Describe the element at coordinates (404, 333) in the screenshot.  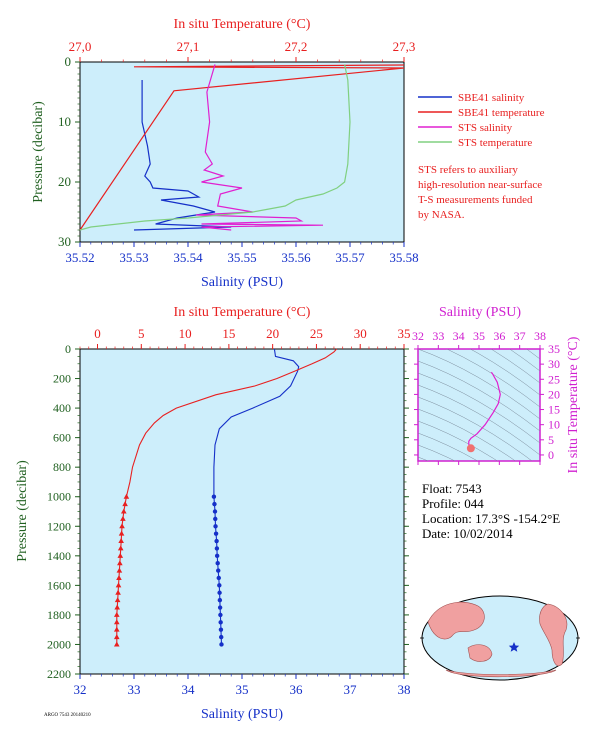
I see `profile-temperature-tick-label: 35` at that location.